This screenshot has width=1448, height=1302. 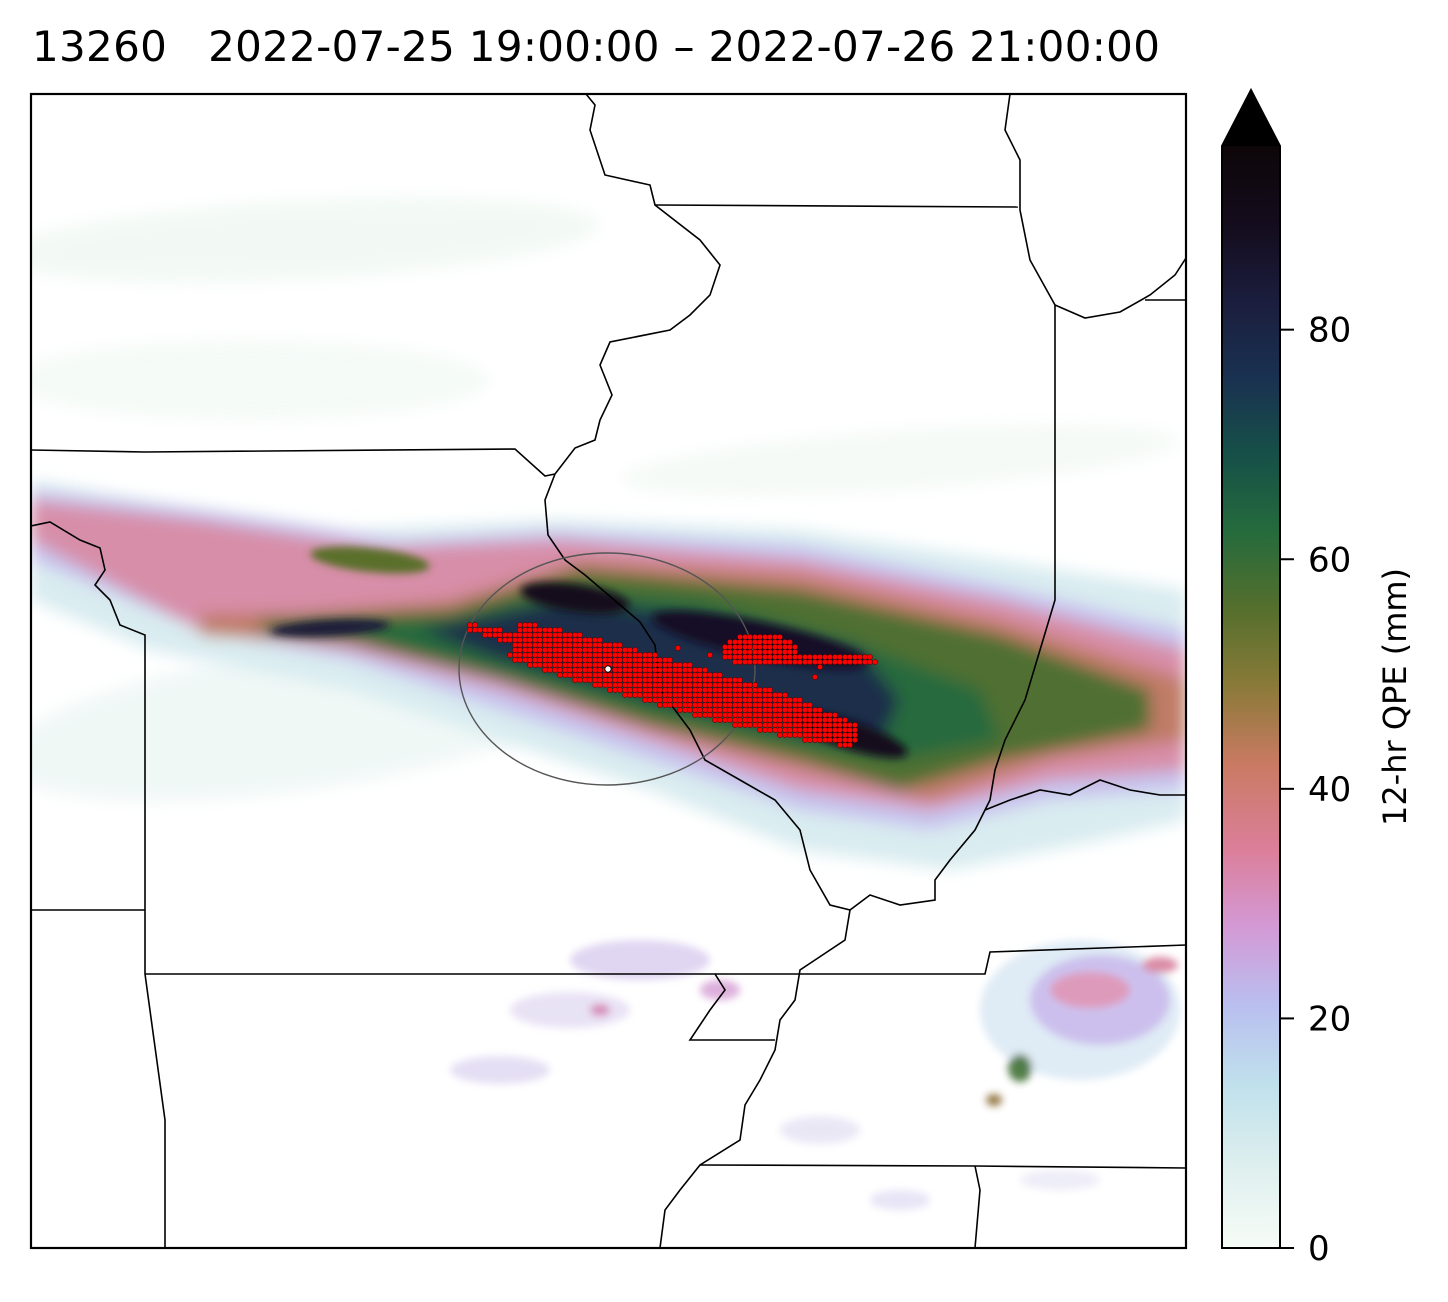 What do you see at coordinates (434, 46) in the screenshot?
I see `title-start: 2022-07-25 19:00:00` at bounding box center [434, 46].